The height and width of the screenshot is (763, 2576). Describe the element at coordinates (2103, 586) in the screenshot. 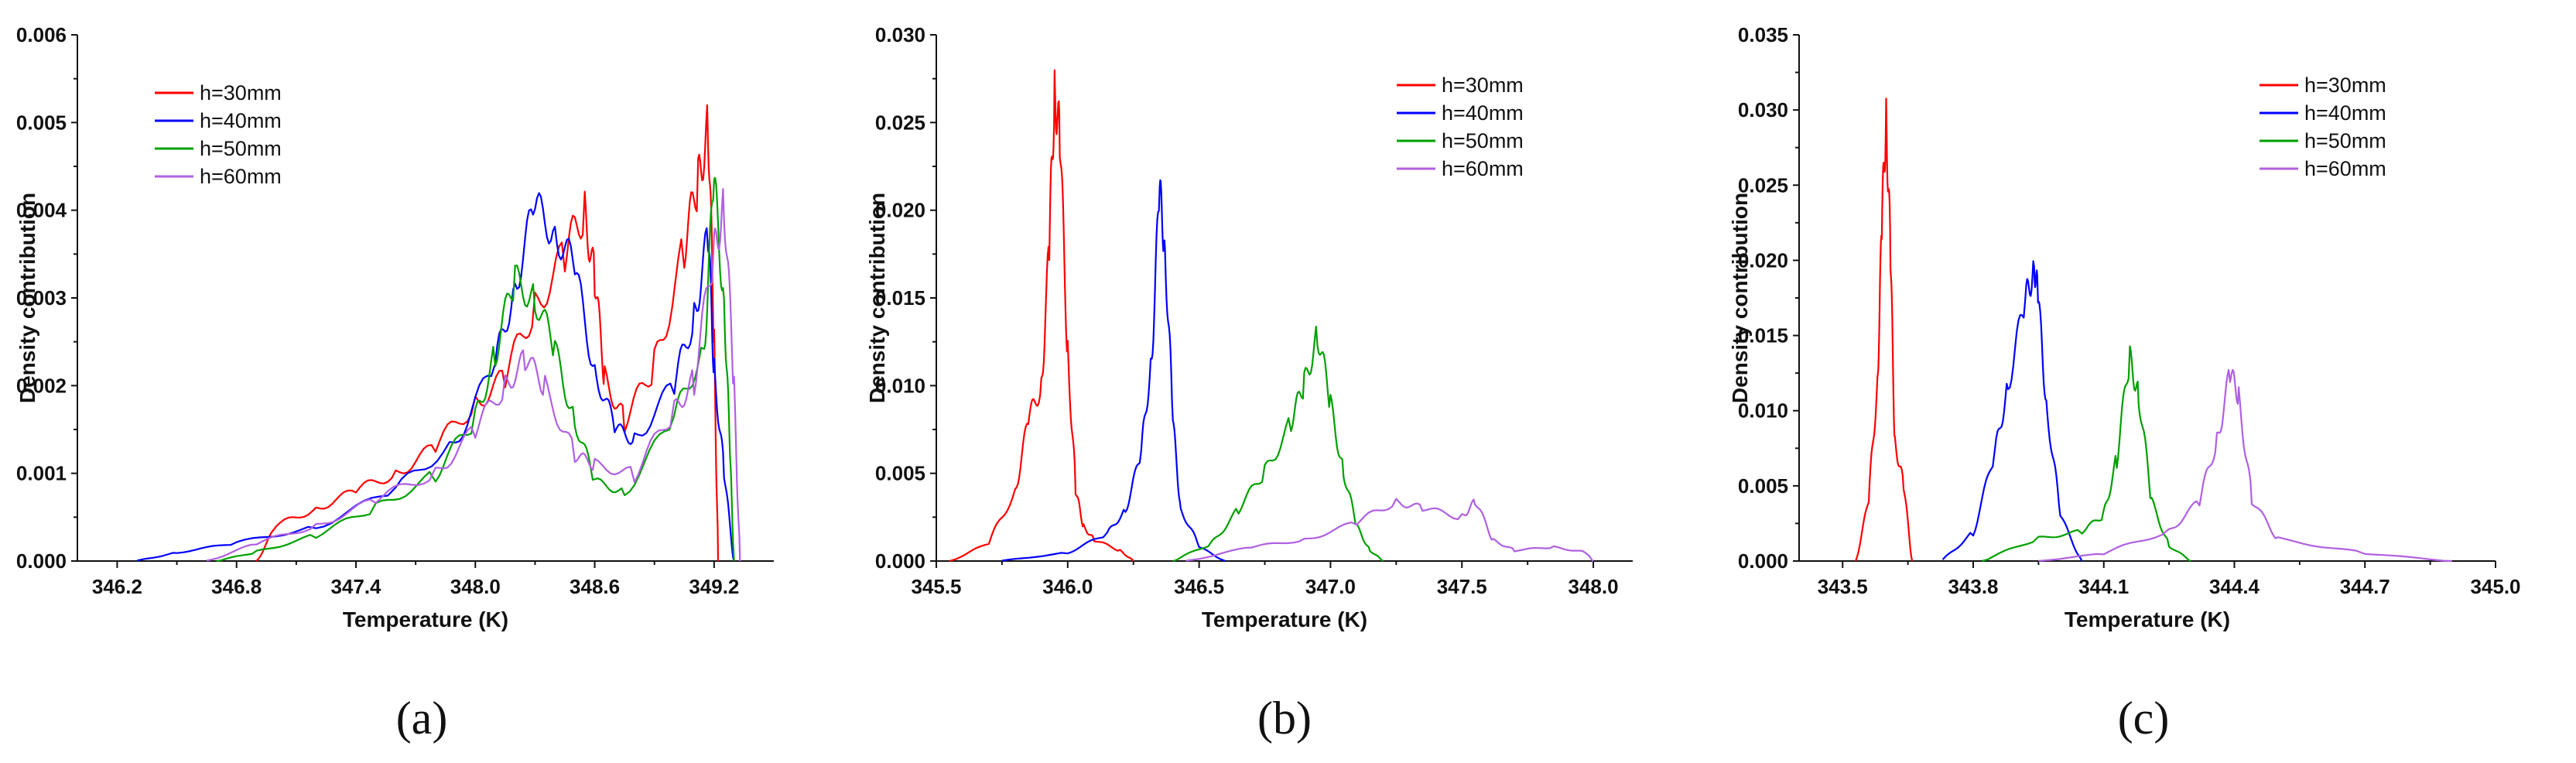

I see `x-tick-label: 344.1` at that location.